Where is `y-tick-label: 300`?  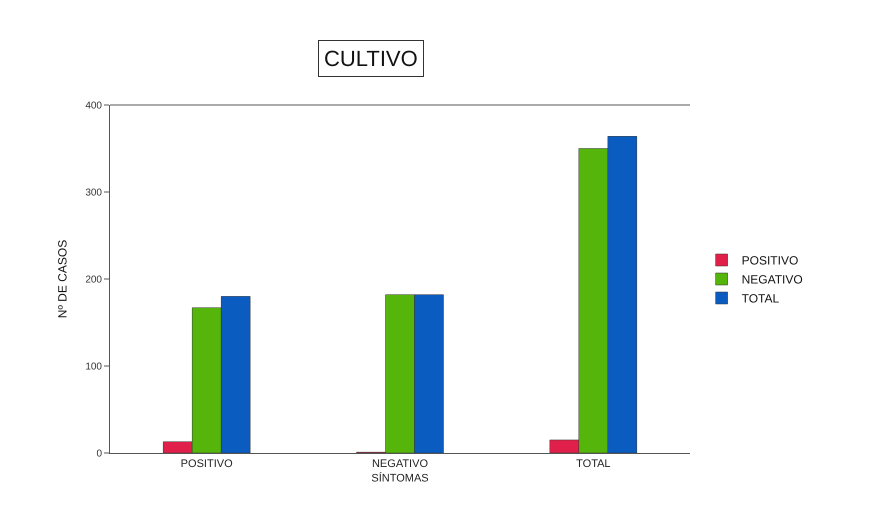
y-tick-label: 300 is located at coordinates (93, 193).